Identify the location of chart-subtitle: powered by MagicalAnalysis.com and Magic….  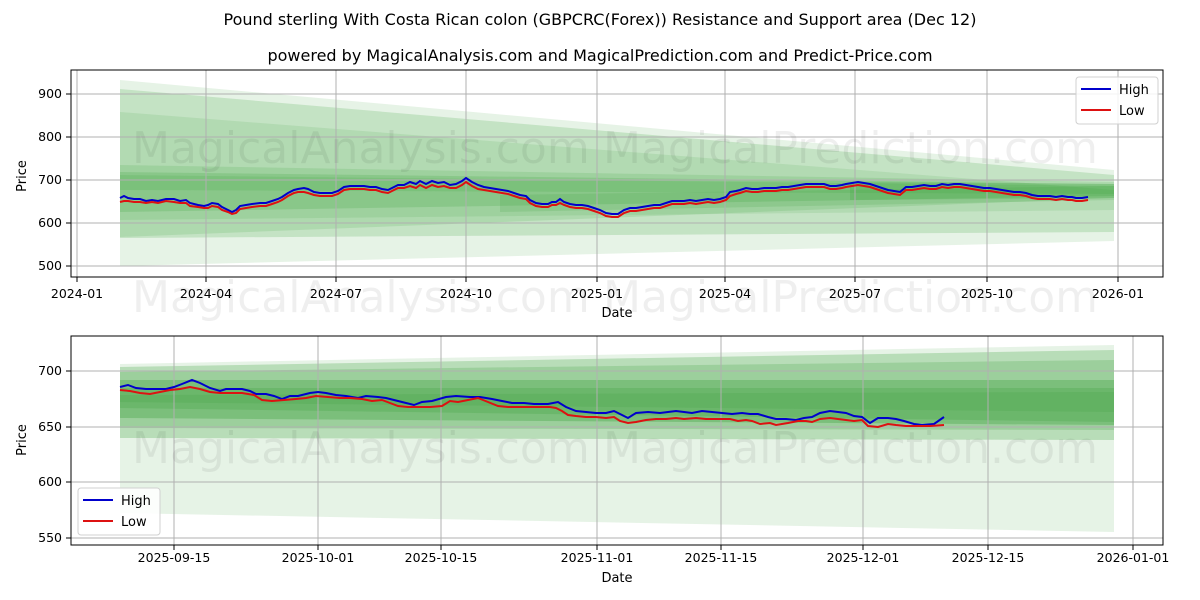
(600, 55).